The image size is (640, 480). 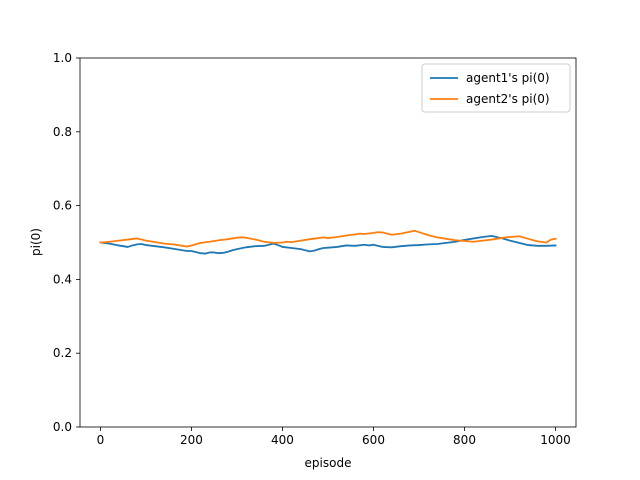 I want to click on legend: agent1's pi(0) agent2's pi(0), so click(x=496, y=88).